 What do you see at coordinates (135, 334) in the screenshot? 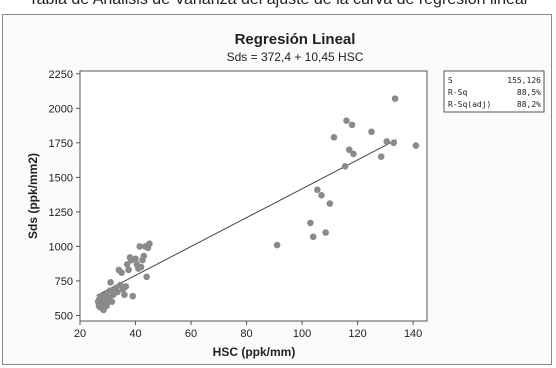
I see `x-tick-label: 40` at bounding box center [135, 334].